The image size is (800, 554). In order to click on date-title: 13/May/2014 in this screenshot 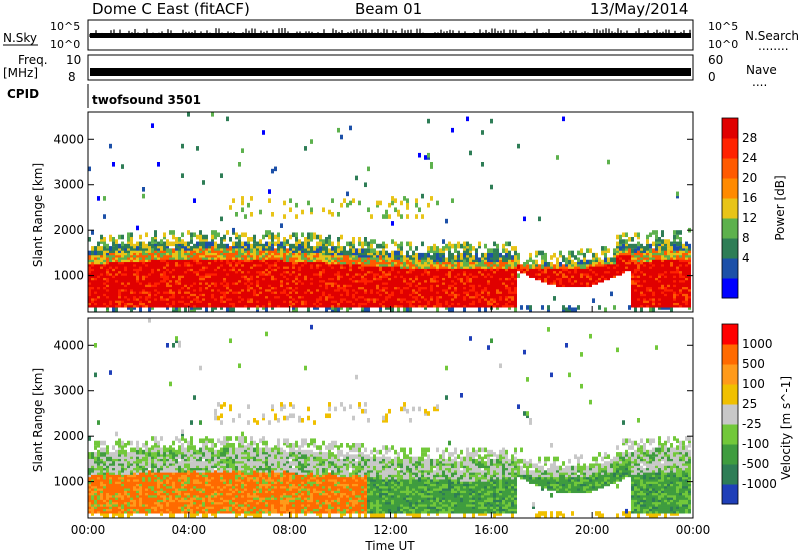, I will do `click(639, 9)`.